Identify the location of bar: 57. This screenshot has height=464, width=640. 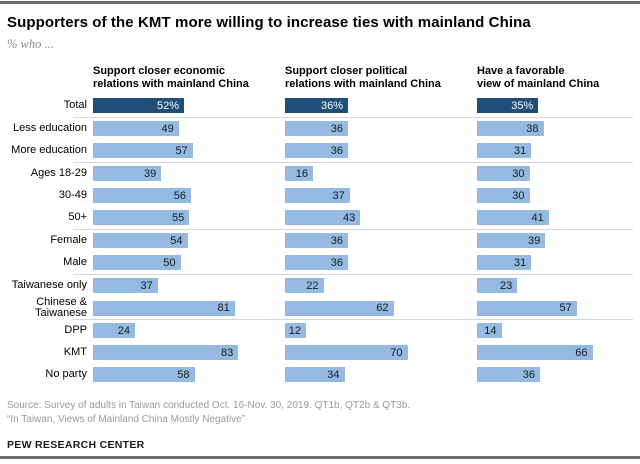
(143, 151).